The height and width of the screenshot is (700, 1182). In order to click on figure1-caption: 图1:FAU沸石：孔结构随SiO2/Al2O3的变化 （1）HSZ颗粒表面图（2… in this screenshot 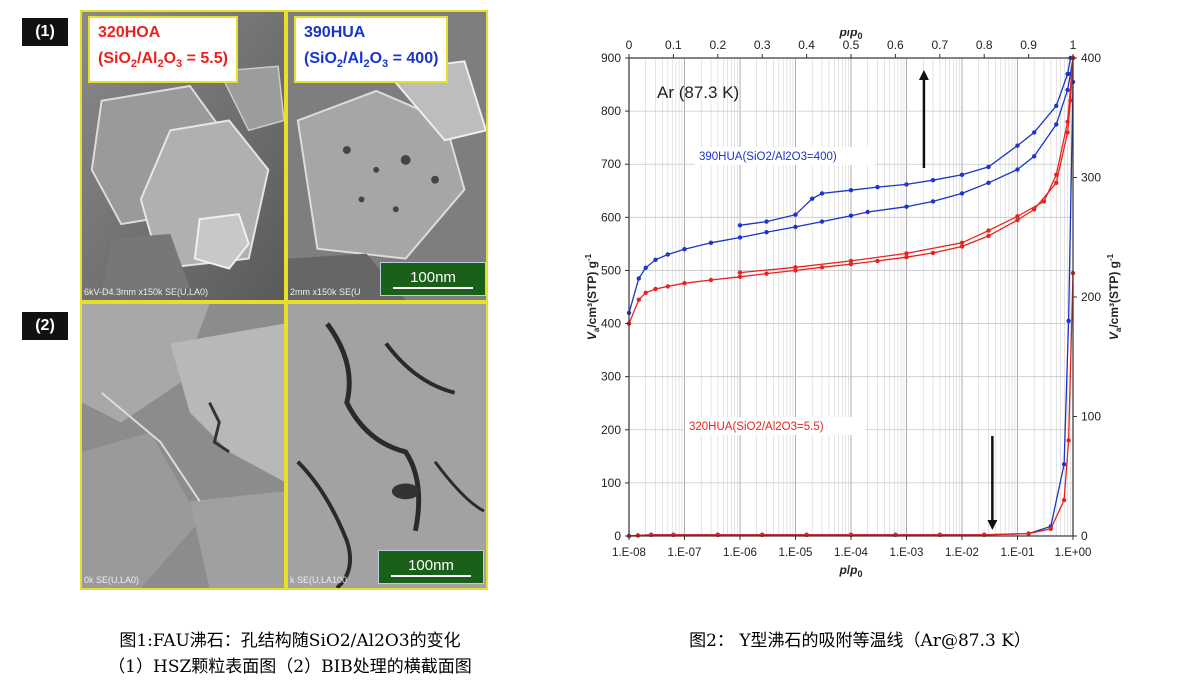, I will do `click(290, 654)`.